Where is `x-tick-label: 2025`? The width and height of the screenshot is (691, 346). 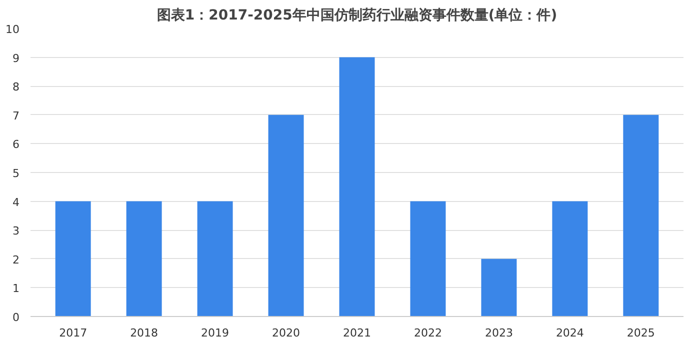 x-tick-label: 2025 is located at coordinates (640, 333).